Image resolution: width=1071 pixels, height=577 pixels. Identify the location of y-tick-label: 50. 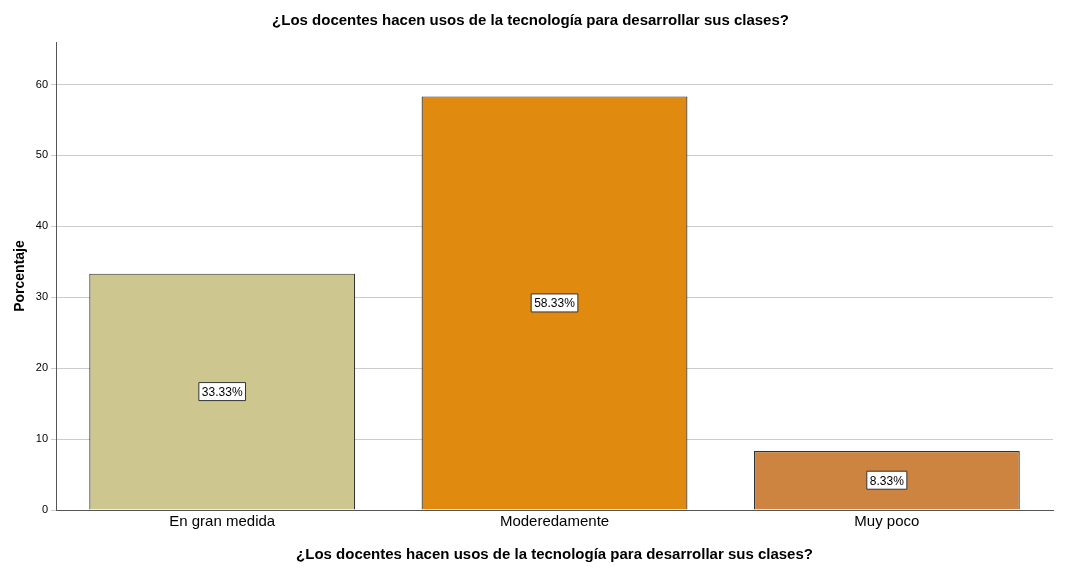
(42, 154).